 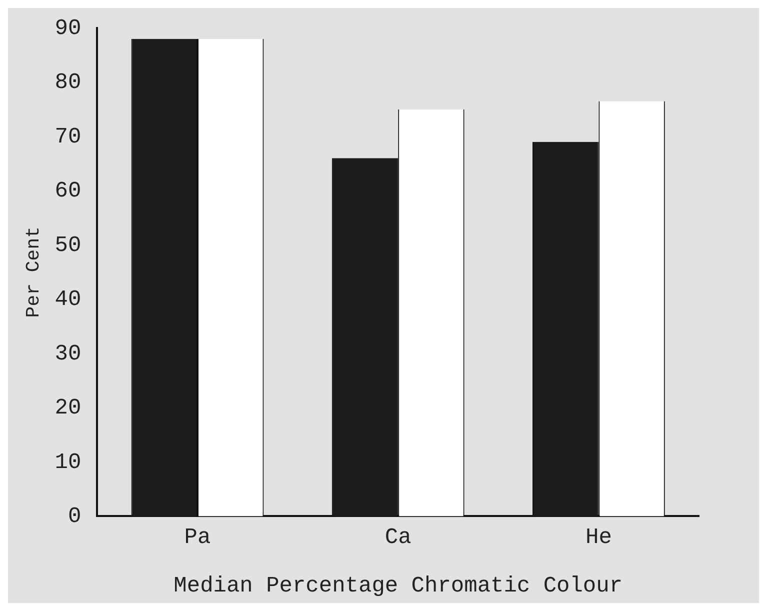 I want to click on y-tick-label: 30, so click(x=68, y=353).